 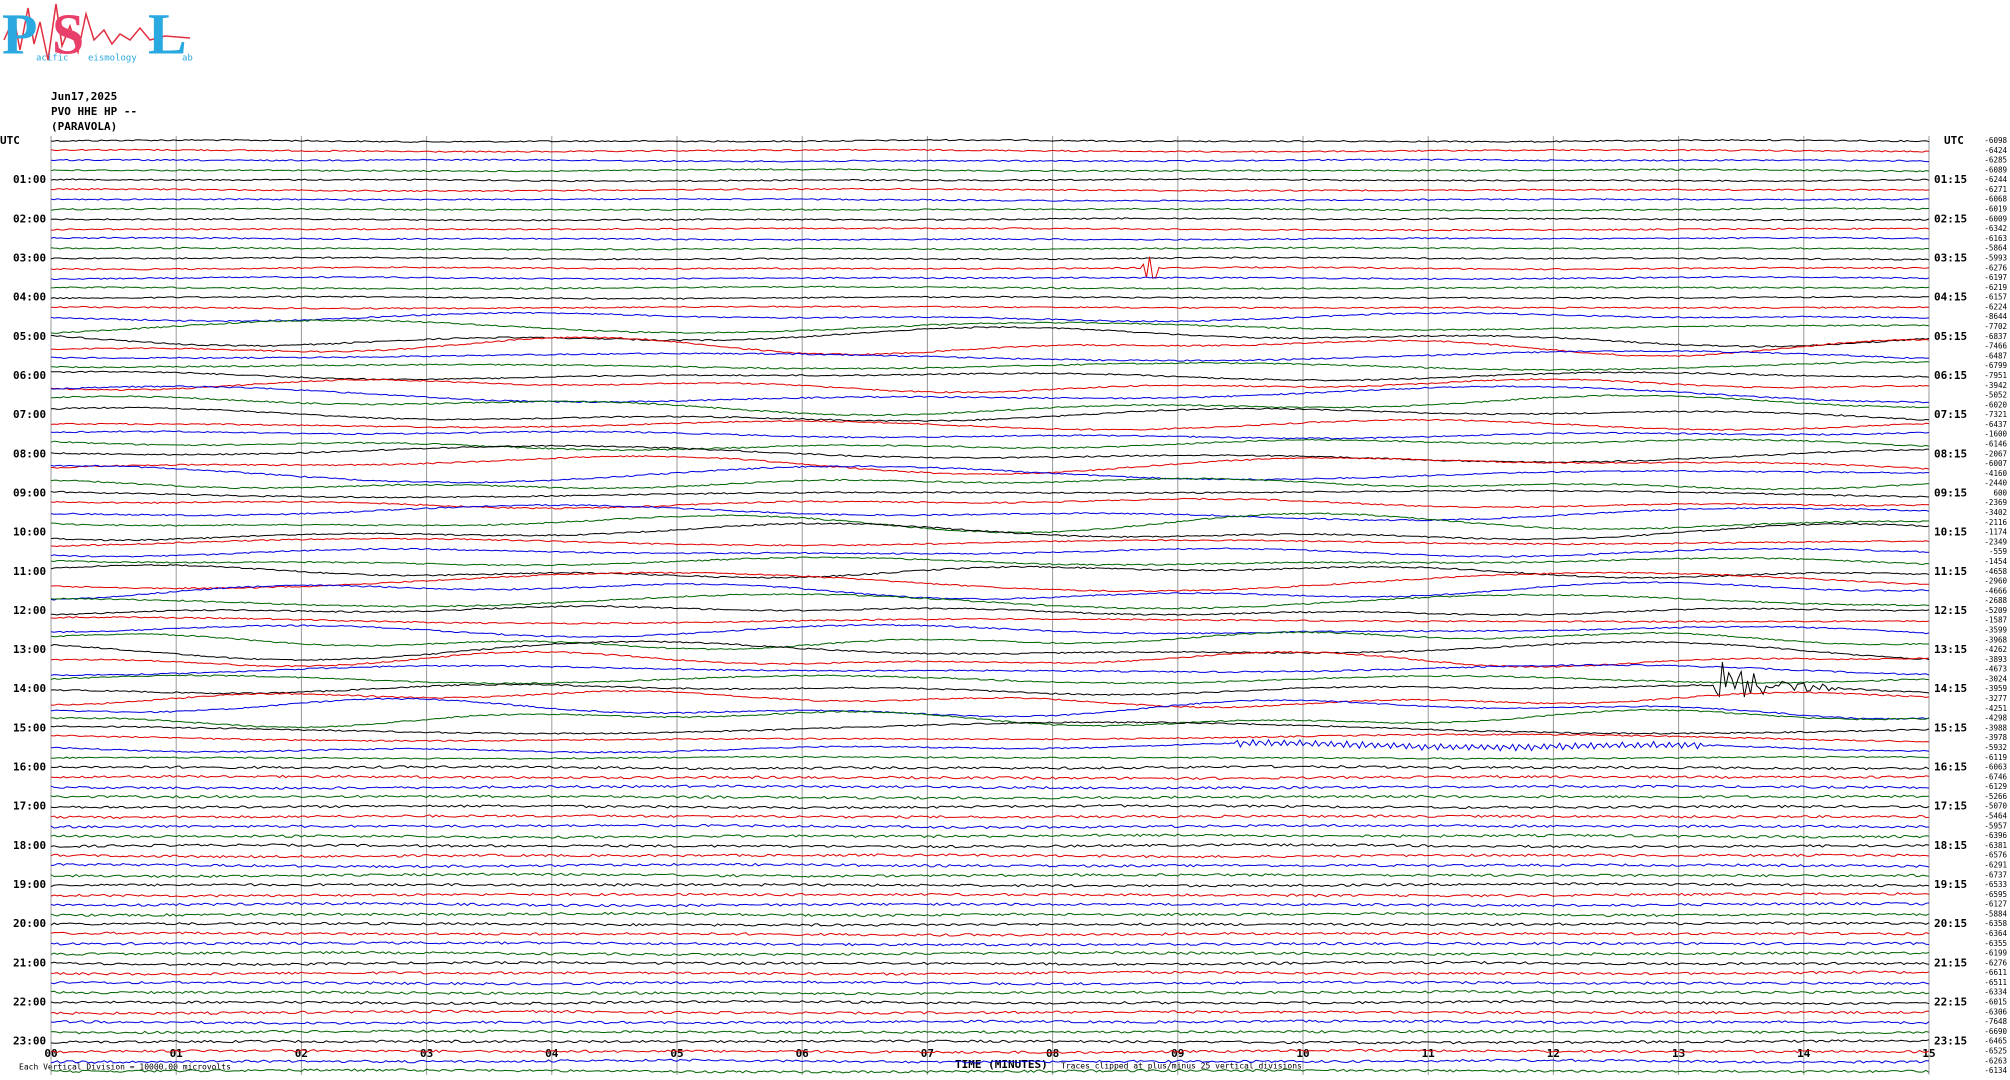 What do you see at coordinates (29, 1002) in the screenshot?
I see `hour-label: 22:00` at bounding box center [29, 1002].